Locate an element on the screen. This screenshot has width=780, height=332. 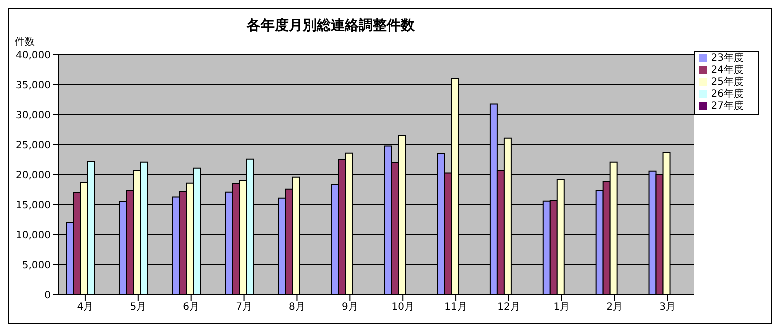
legend-label: 26年度 is located at coordinates (727, 94).